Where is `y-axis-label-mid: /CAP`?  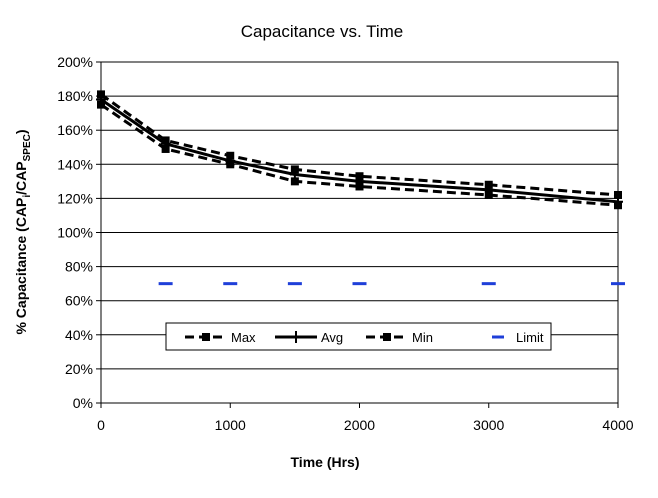
y-axis-label-mid: /CAP is located at coordinates (21, 177).